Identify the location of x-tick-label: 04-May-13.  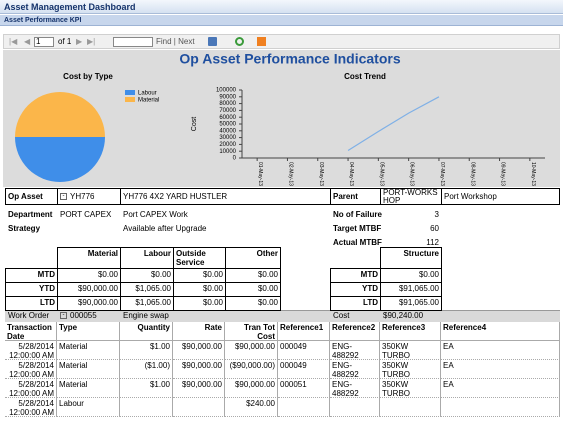
(351, 174).